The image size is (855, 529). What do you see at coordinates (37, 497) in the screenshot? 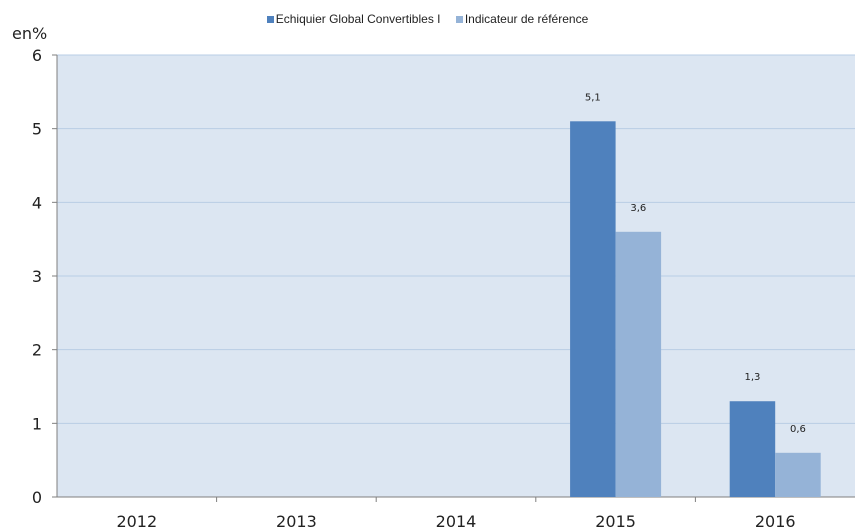
I see `y-tick-label: 0` at bounding box center [37, 497].